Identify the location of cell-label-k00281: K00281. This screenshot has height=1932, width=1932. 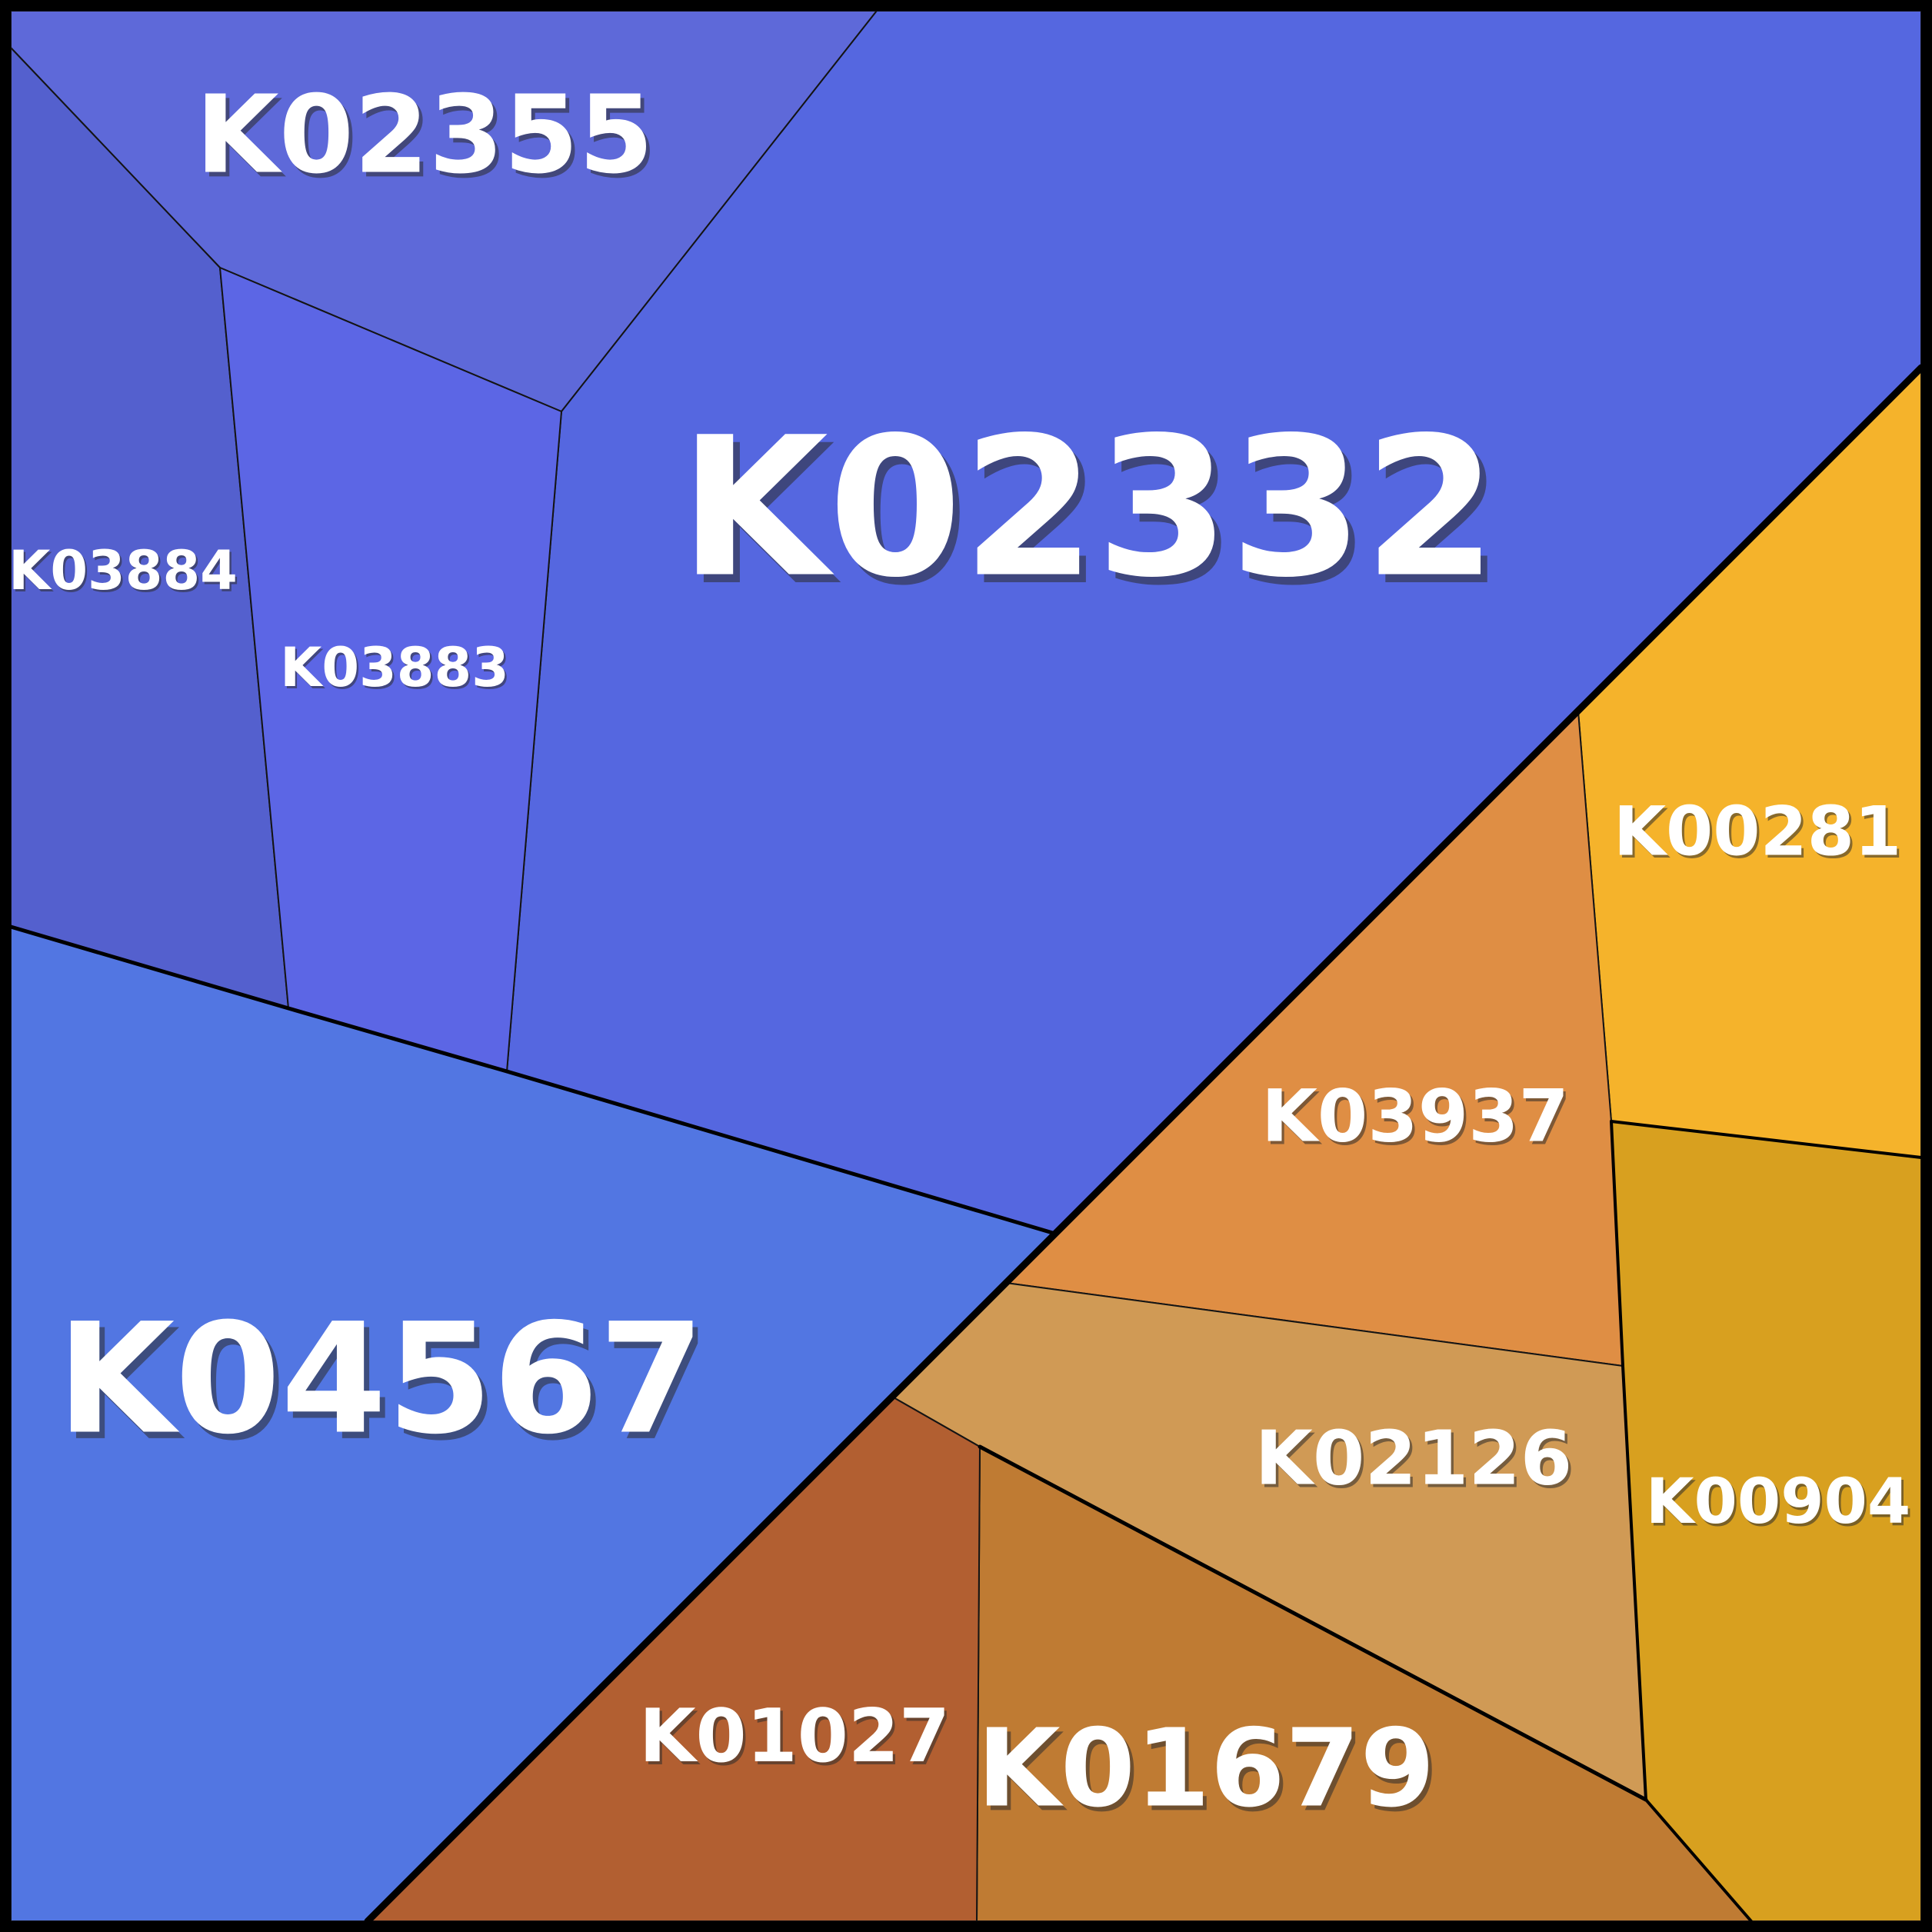
(1757, 831).